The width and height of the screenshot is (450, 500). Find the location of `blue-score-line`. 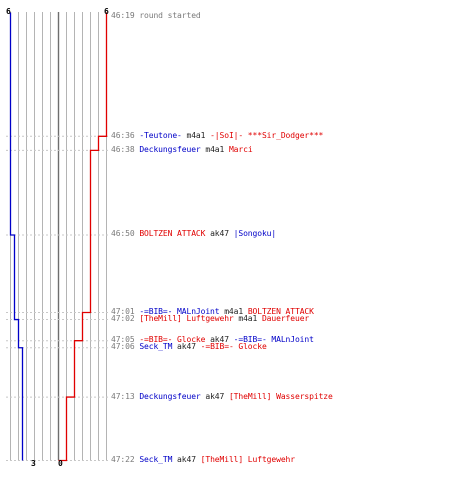

blue-score-line is located at coordinates (16, 236).